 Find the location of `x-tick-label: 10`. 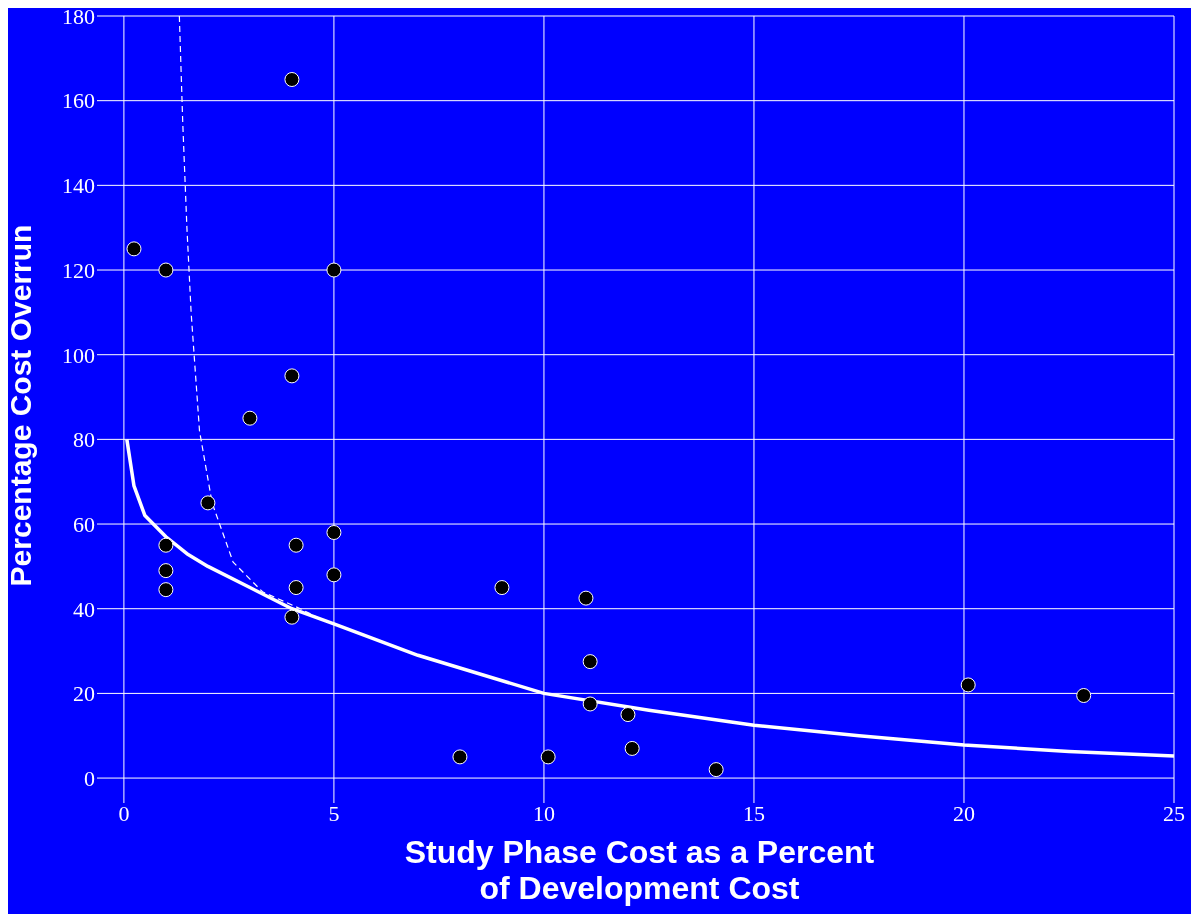

x-tick-label: 10 is located at coordinates (543, 813).